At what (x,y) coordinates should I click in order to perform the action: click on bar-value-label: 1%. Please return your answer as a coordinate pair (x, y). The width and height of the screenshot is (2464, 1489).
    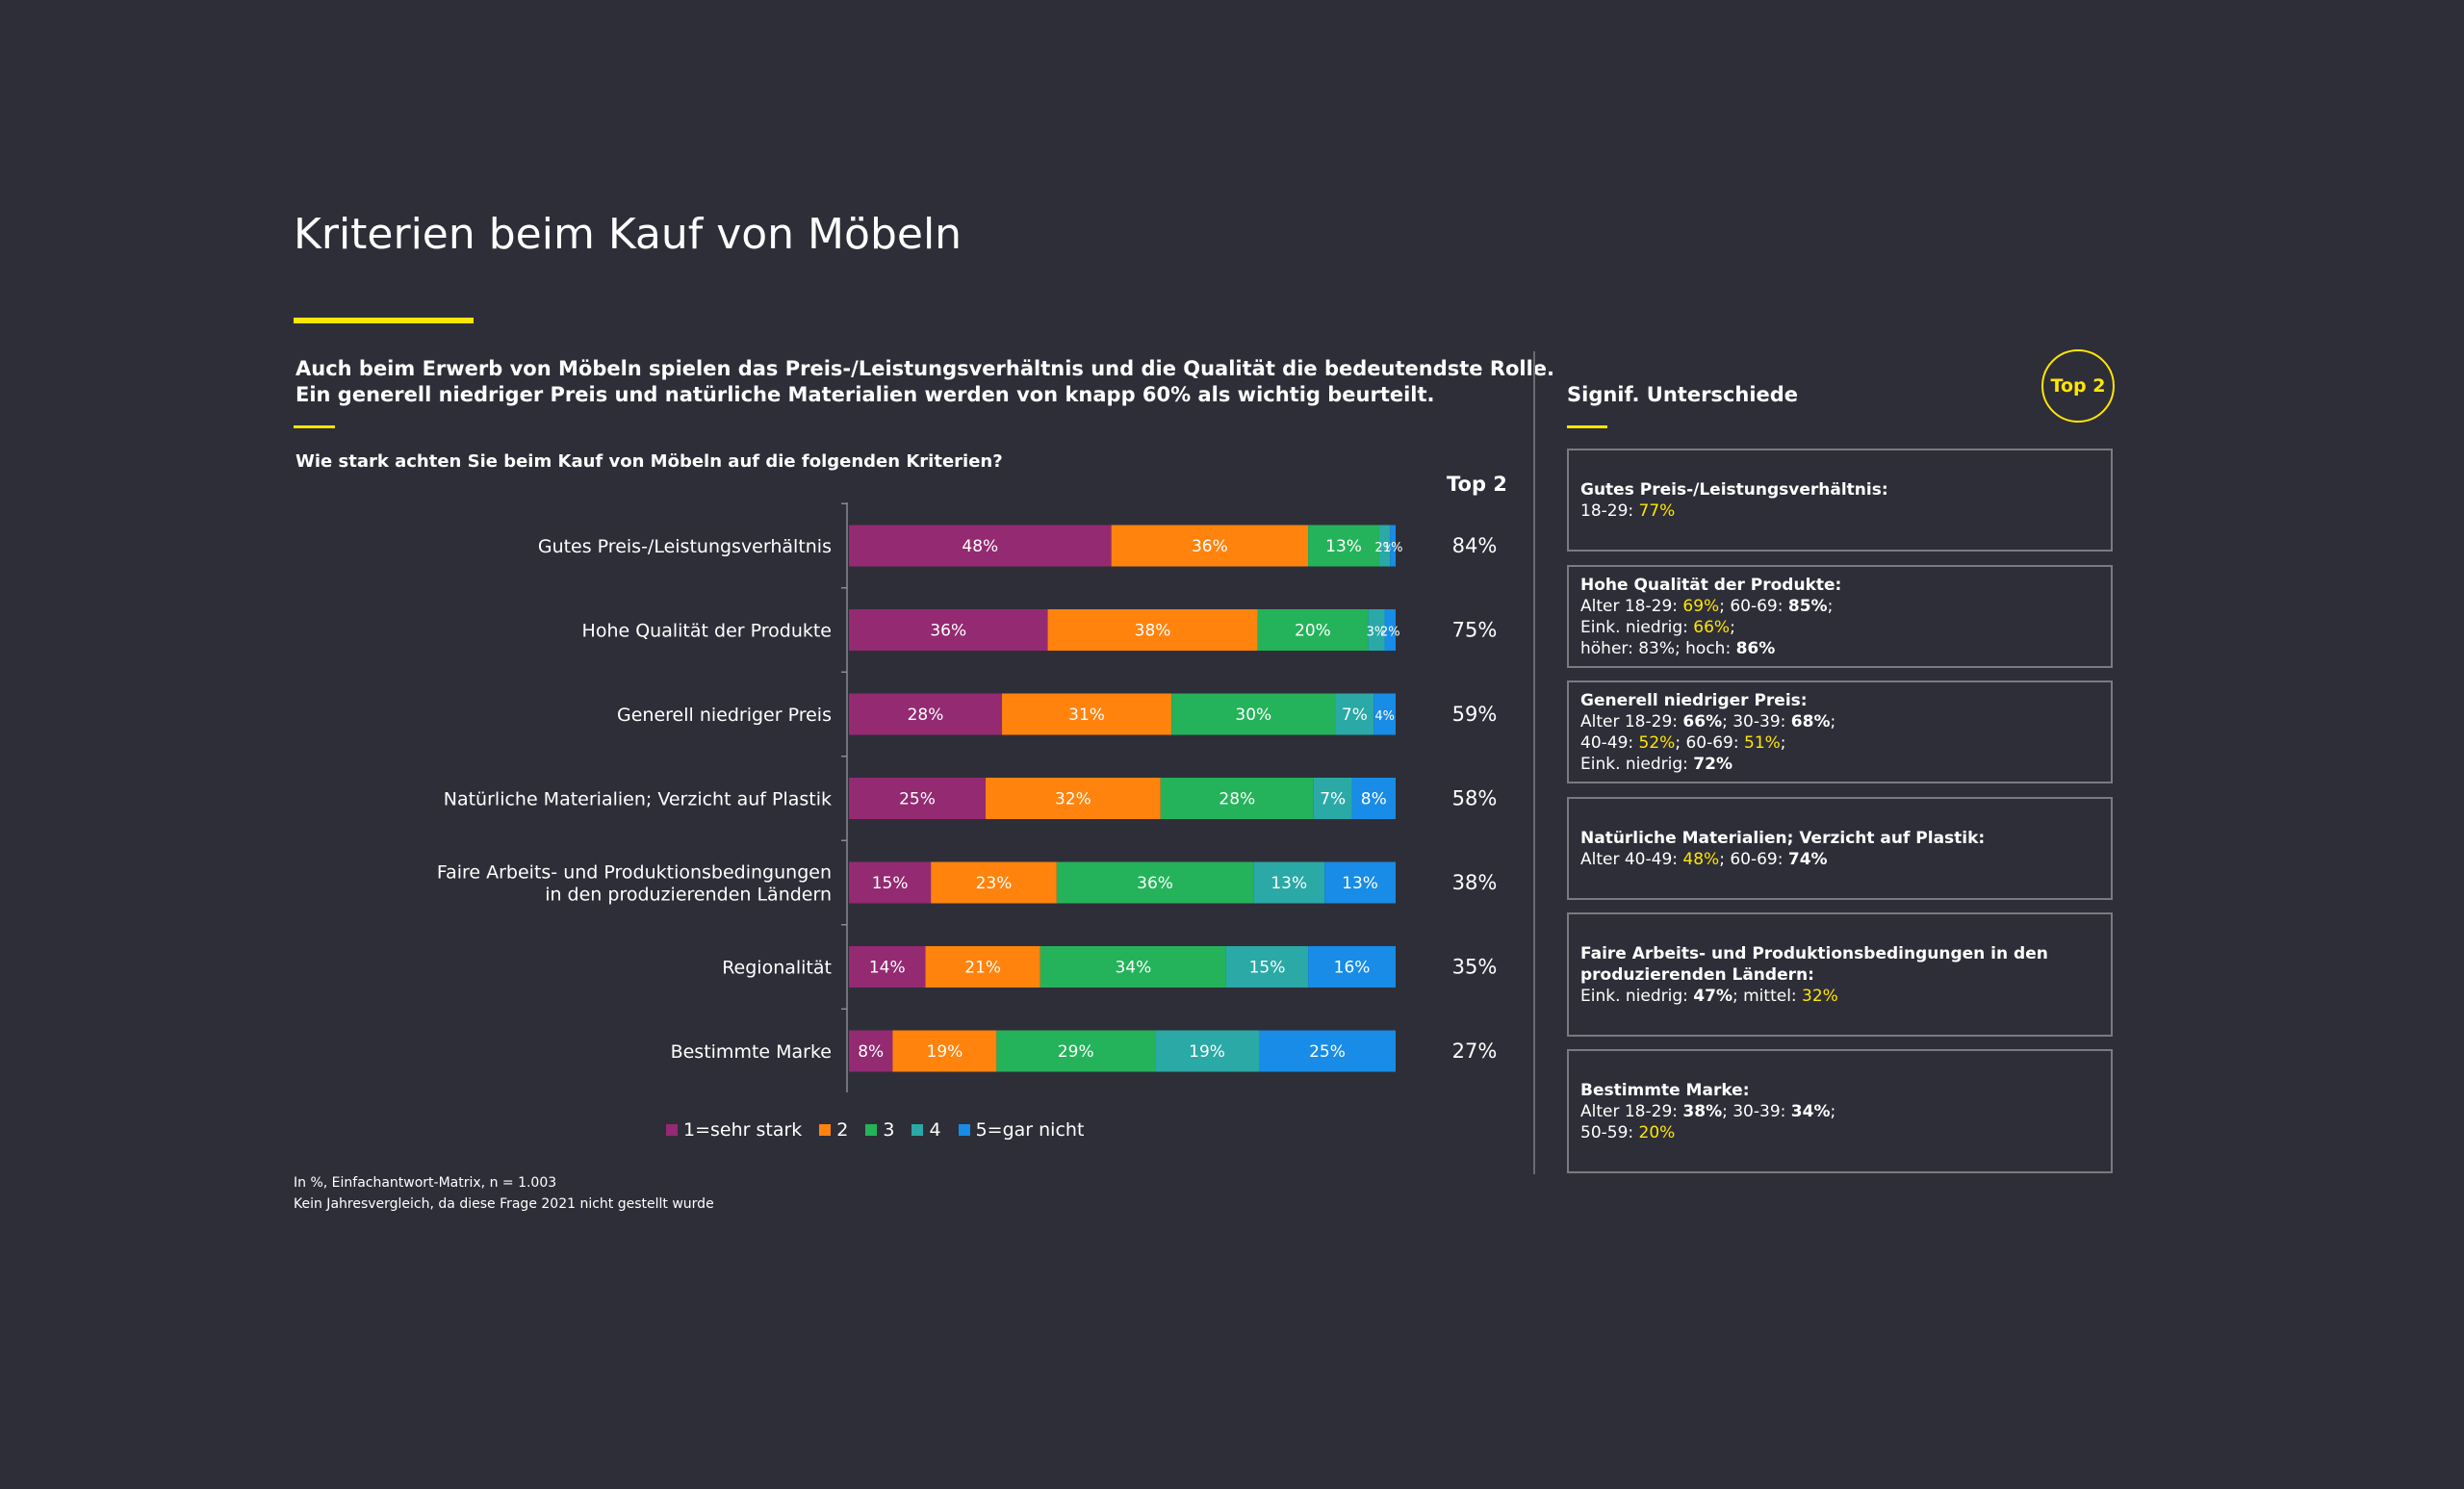
    Looking at the image, I should click on (1393, 548).